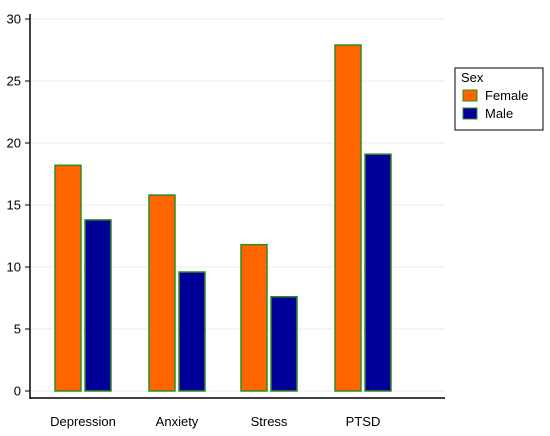  I want to click on bar-male-anxiety, so click(192, 331).